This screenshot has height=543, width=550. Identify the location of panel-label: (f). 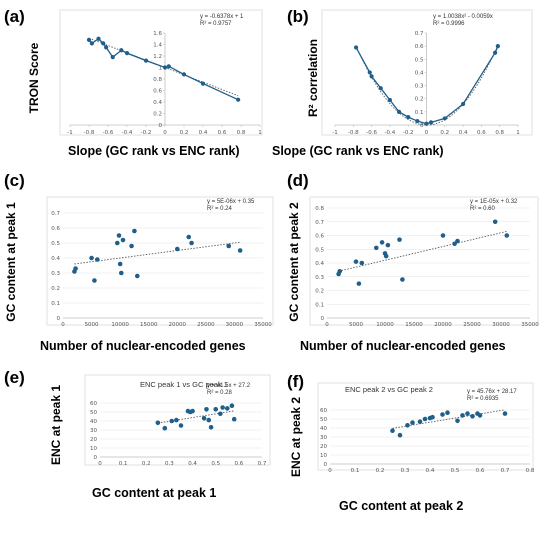
(295, 381).